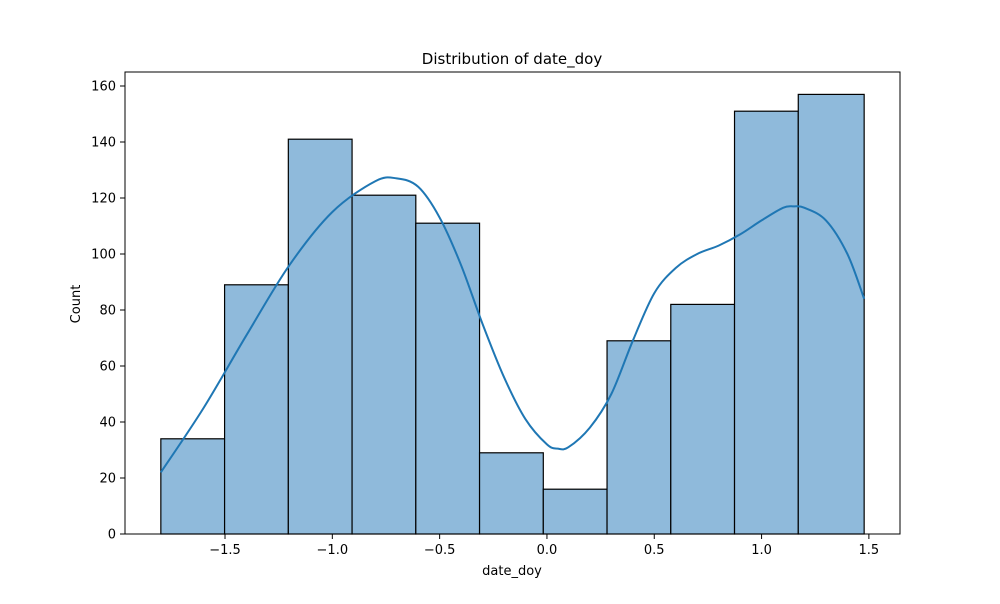  Describe the element at coordinates (76, 304) in the screenshot. I see `y-axis-label: Count` at that location.